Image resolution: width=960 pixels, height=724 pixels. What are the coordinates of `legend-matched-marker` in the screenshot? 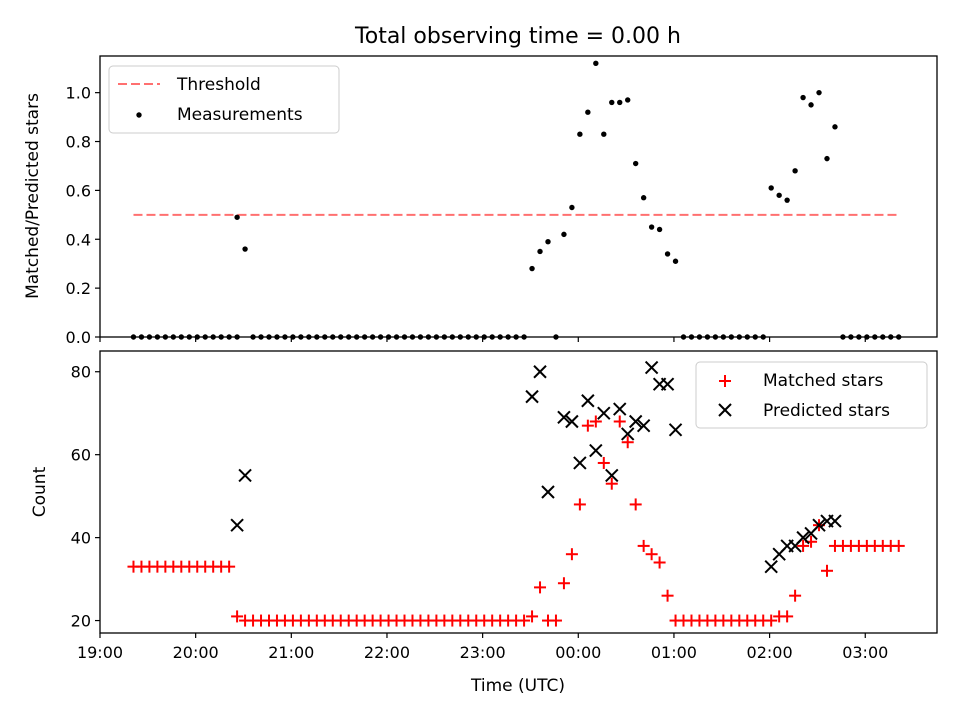 It's located at (725, 381).